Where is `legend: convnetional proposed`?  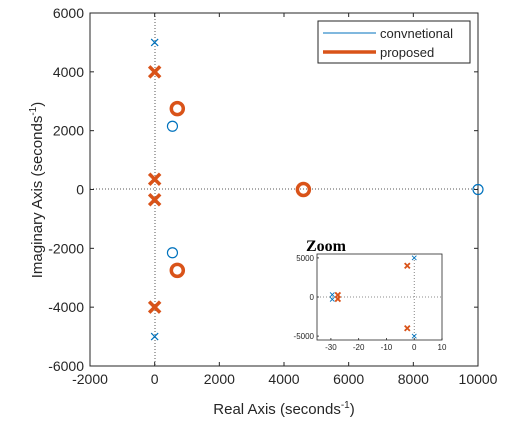 legend: convnetional proposed is located at coordinates (394, 42).